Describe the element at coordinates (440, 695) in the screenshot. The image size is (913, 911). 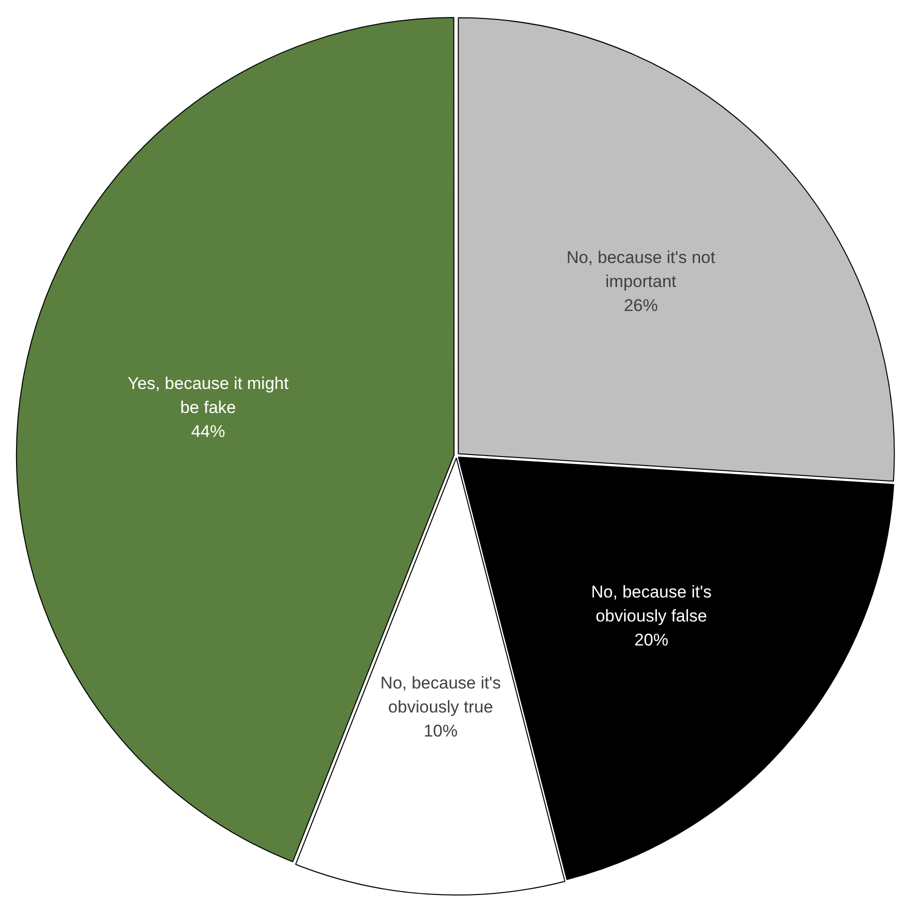
I see `slice-label: No, because it's obviously true` at that location.